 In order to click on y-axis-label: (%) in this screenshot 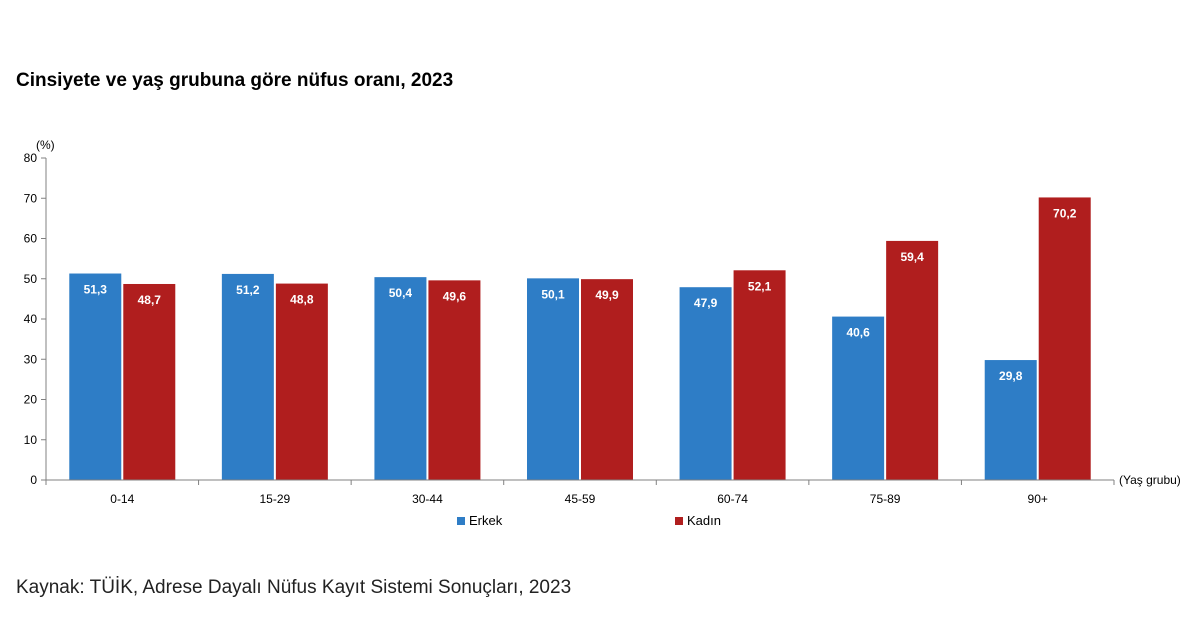, I will do `click(45, 145)`.